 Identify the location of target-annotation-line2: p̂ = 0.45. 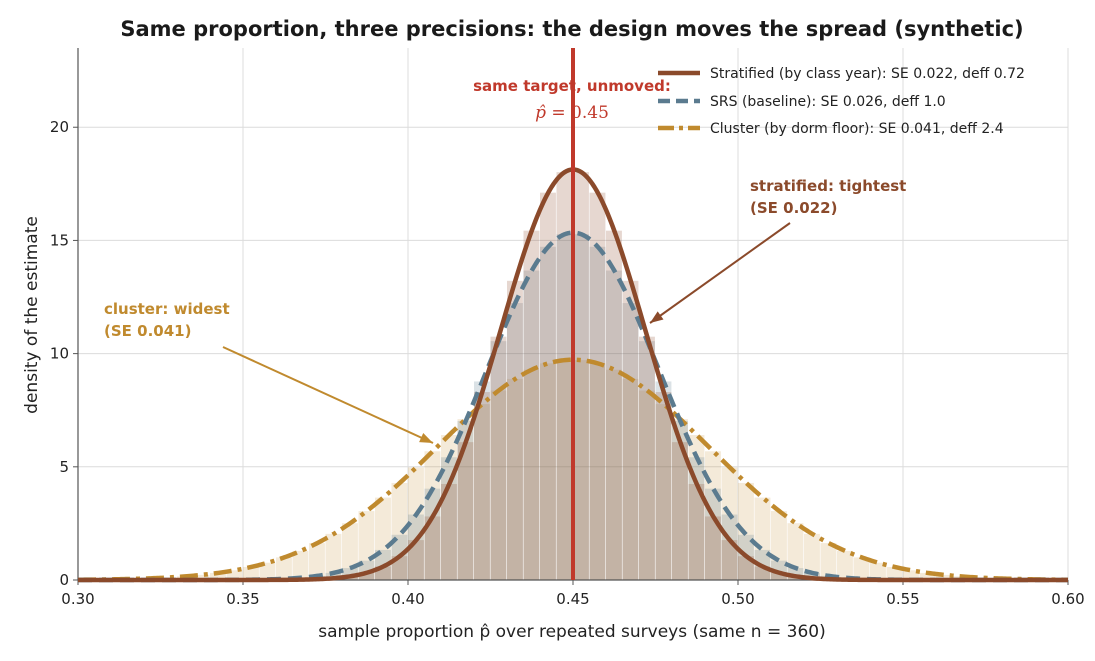
(572, 113).